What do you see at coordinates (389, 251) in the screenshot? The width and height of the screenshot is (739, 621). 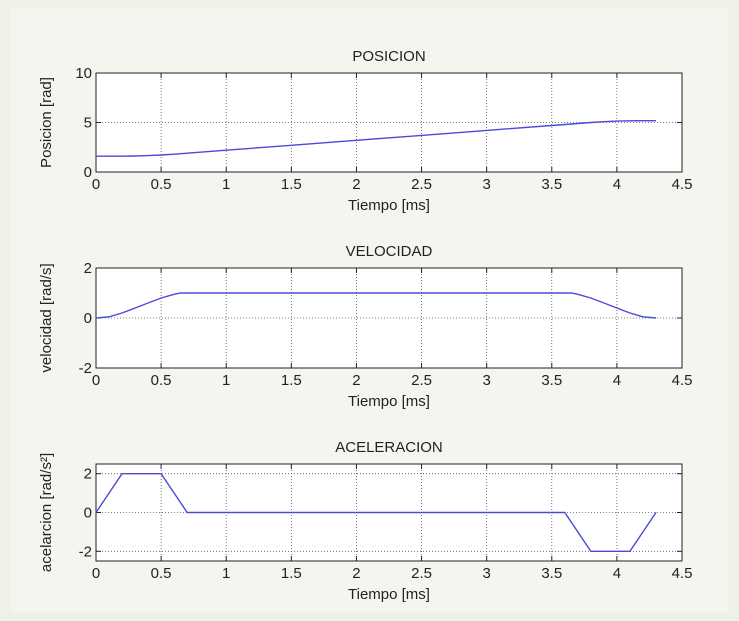 I see `chart-title: VELOCIDAD` at bounding box center [389, 251].